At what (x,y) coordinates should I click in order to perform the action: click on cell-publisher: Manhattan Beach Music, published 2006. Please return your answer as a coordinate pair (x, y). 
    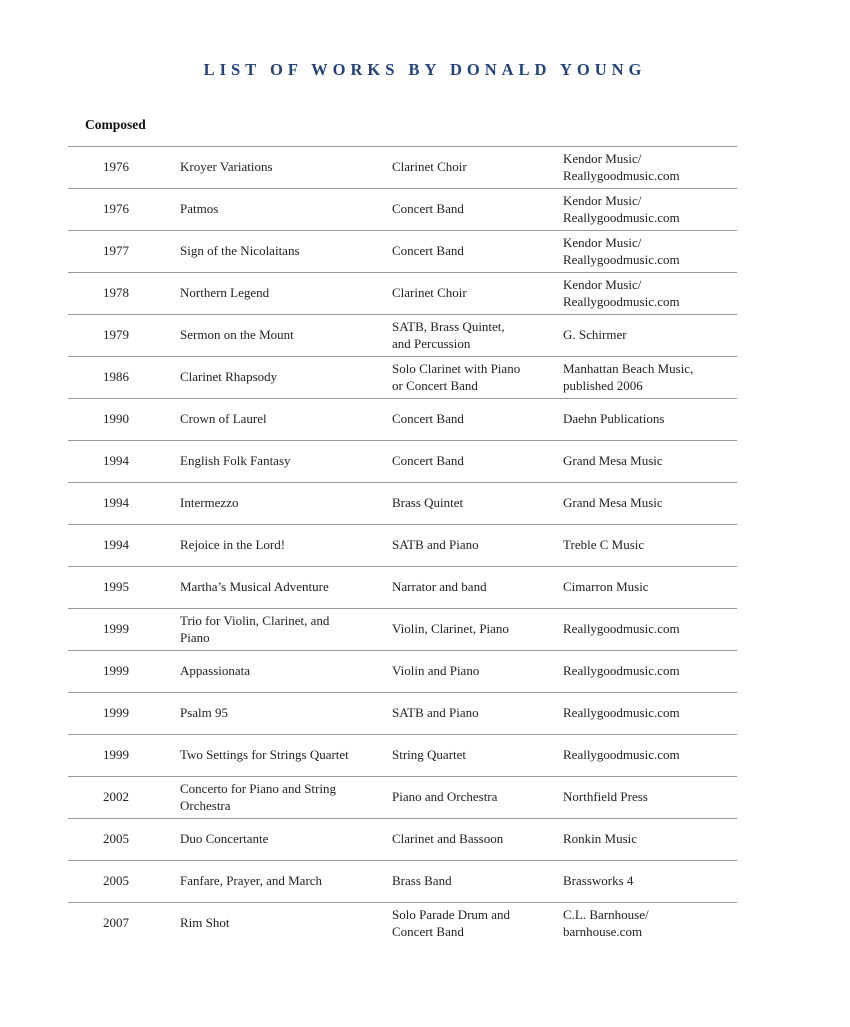
    Looking at the image, I should click on (628, 377).